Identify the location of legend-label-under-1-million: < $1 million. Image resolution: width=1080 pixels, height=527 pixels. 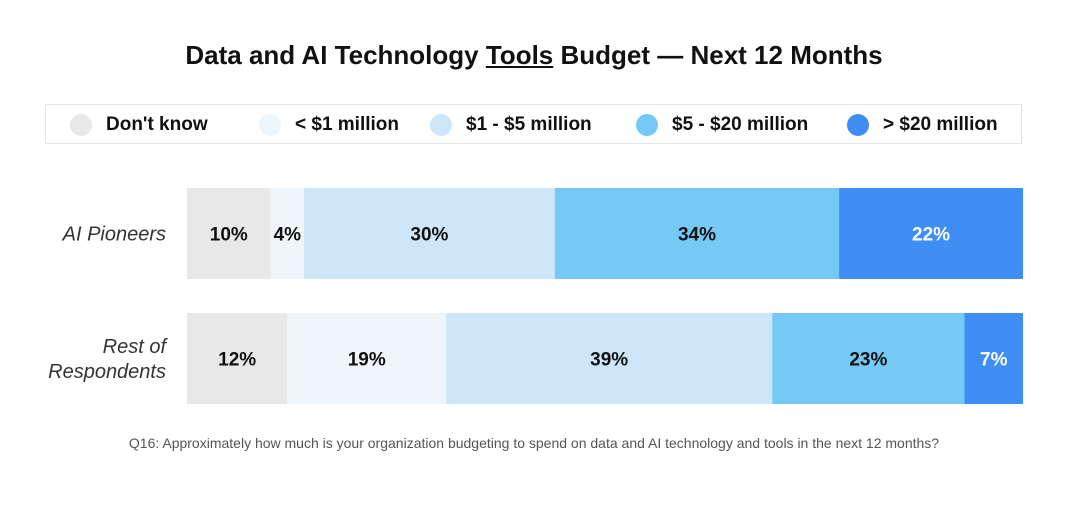
(347, 124).